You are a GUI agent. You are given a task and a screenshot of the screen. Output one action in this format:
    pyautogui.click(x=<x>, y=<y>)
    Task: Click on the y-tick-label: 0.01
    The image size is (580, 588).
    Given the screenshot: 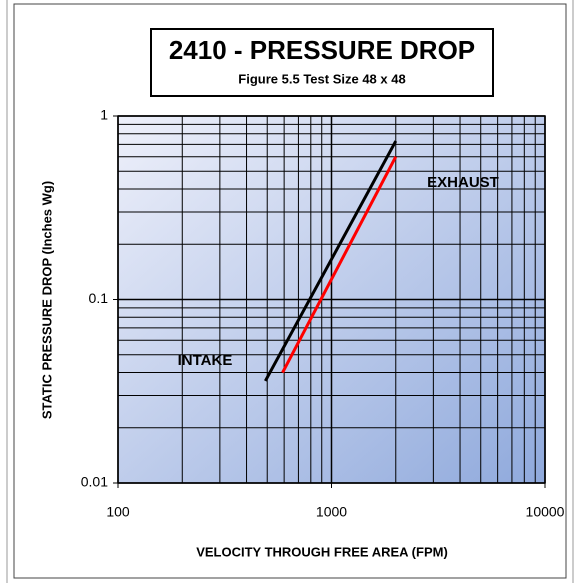 What is the action you would take?
    pyautogui.click(x=94, y=482)
    